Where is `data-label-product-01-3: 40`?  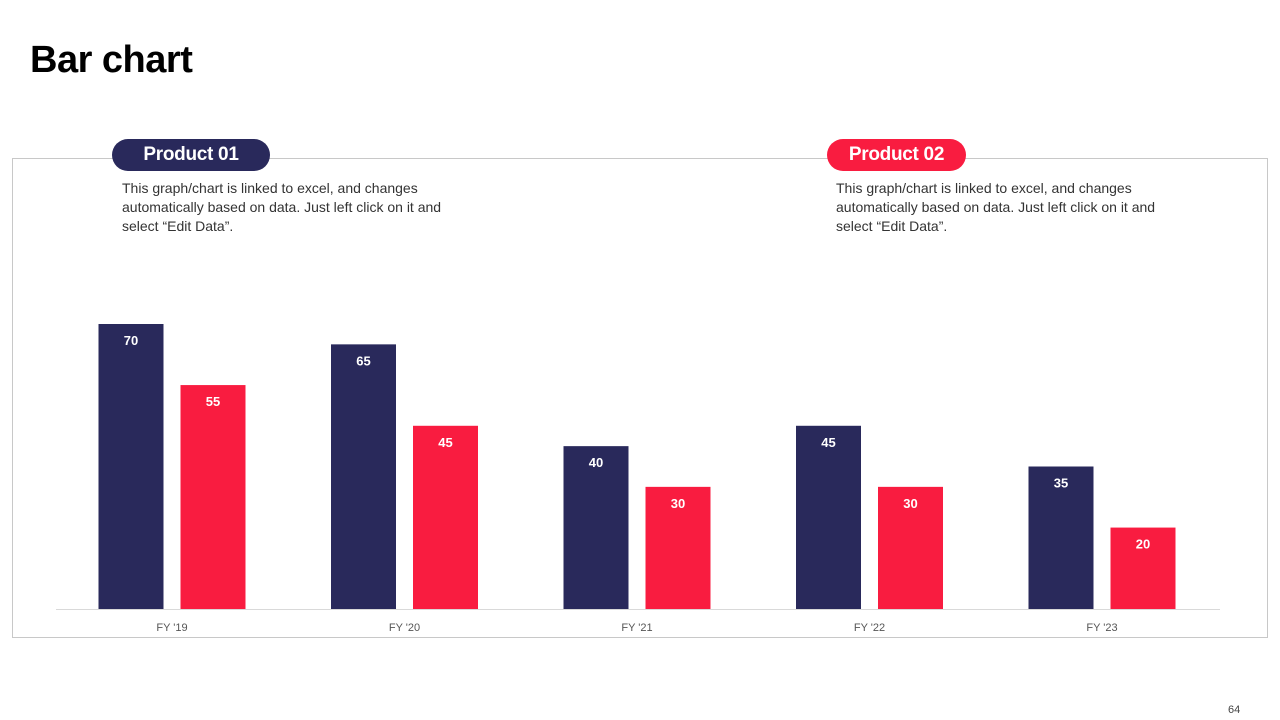 data-label-product-01-3: 40 is located at coordinates (596, 462).